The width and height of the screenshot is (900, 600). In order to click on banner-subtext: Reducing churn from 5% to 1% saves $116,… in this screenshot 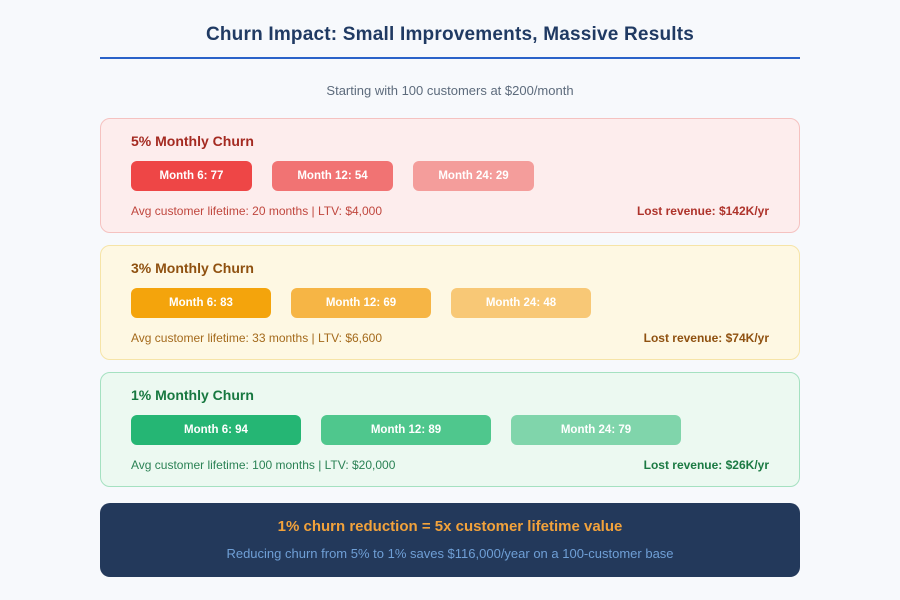, I will do `click(450, 553)`.